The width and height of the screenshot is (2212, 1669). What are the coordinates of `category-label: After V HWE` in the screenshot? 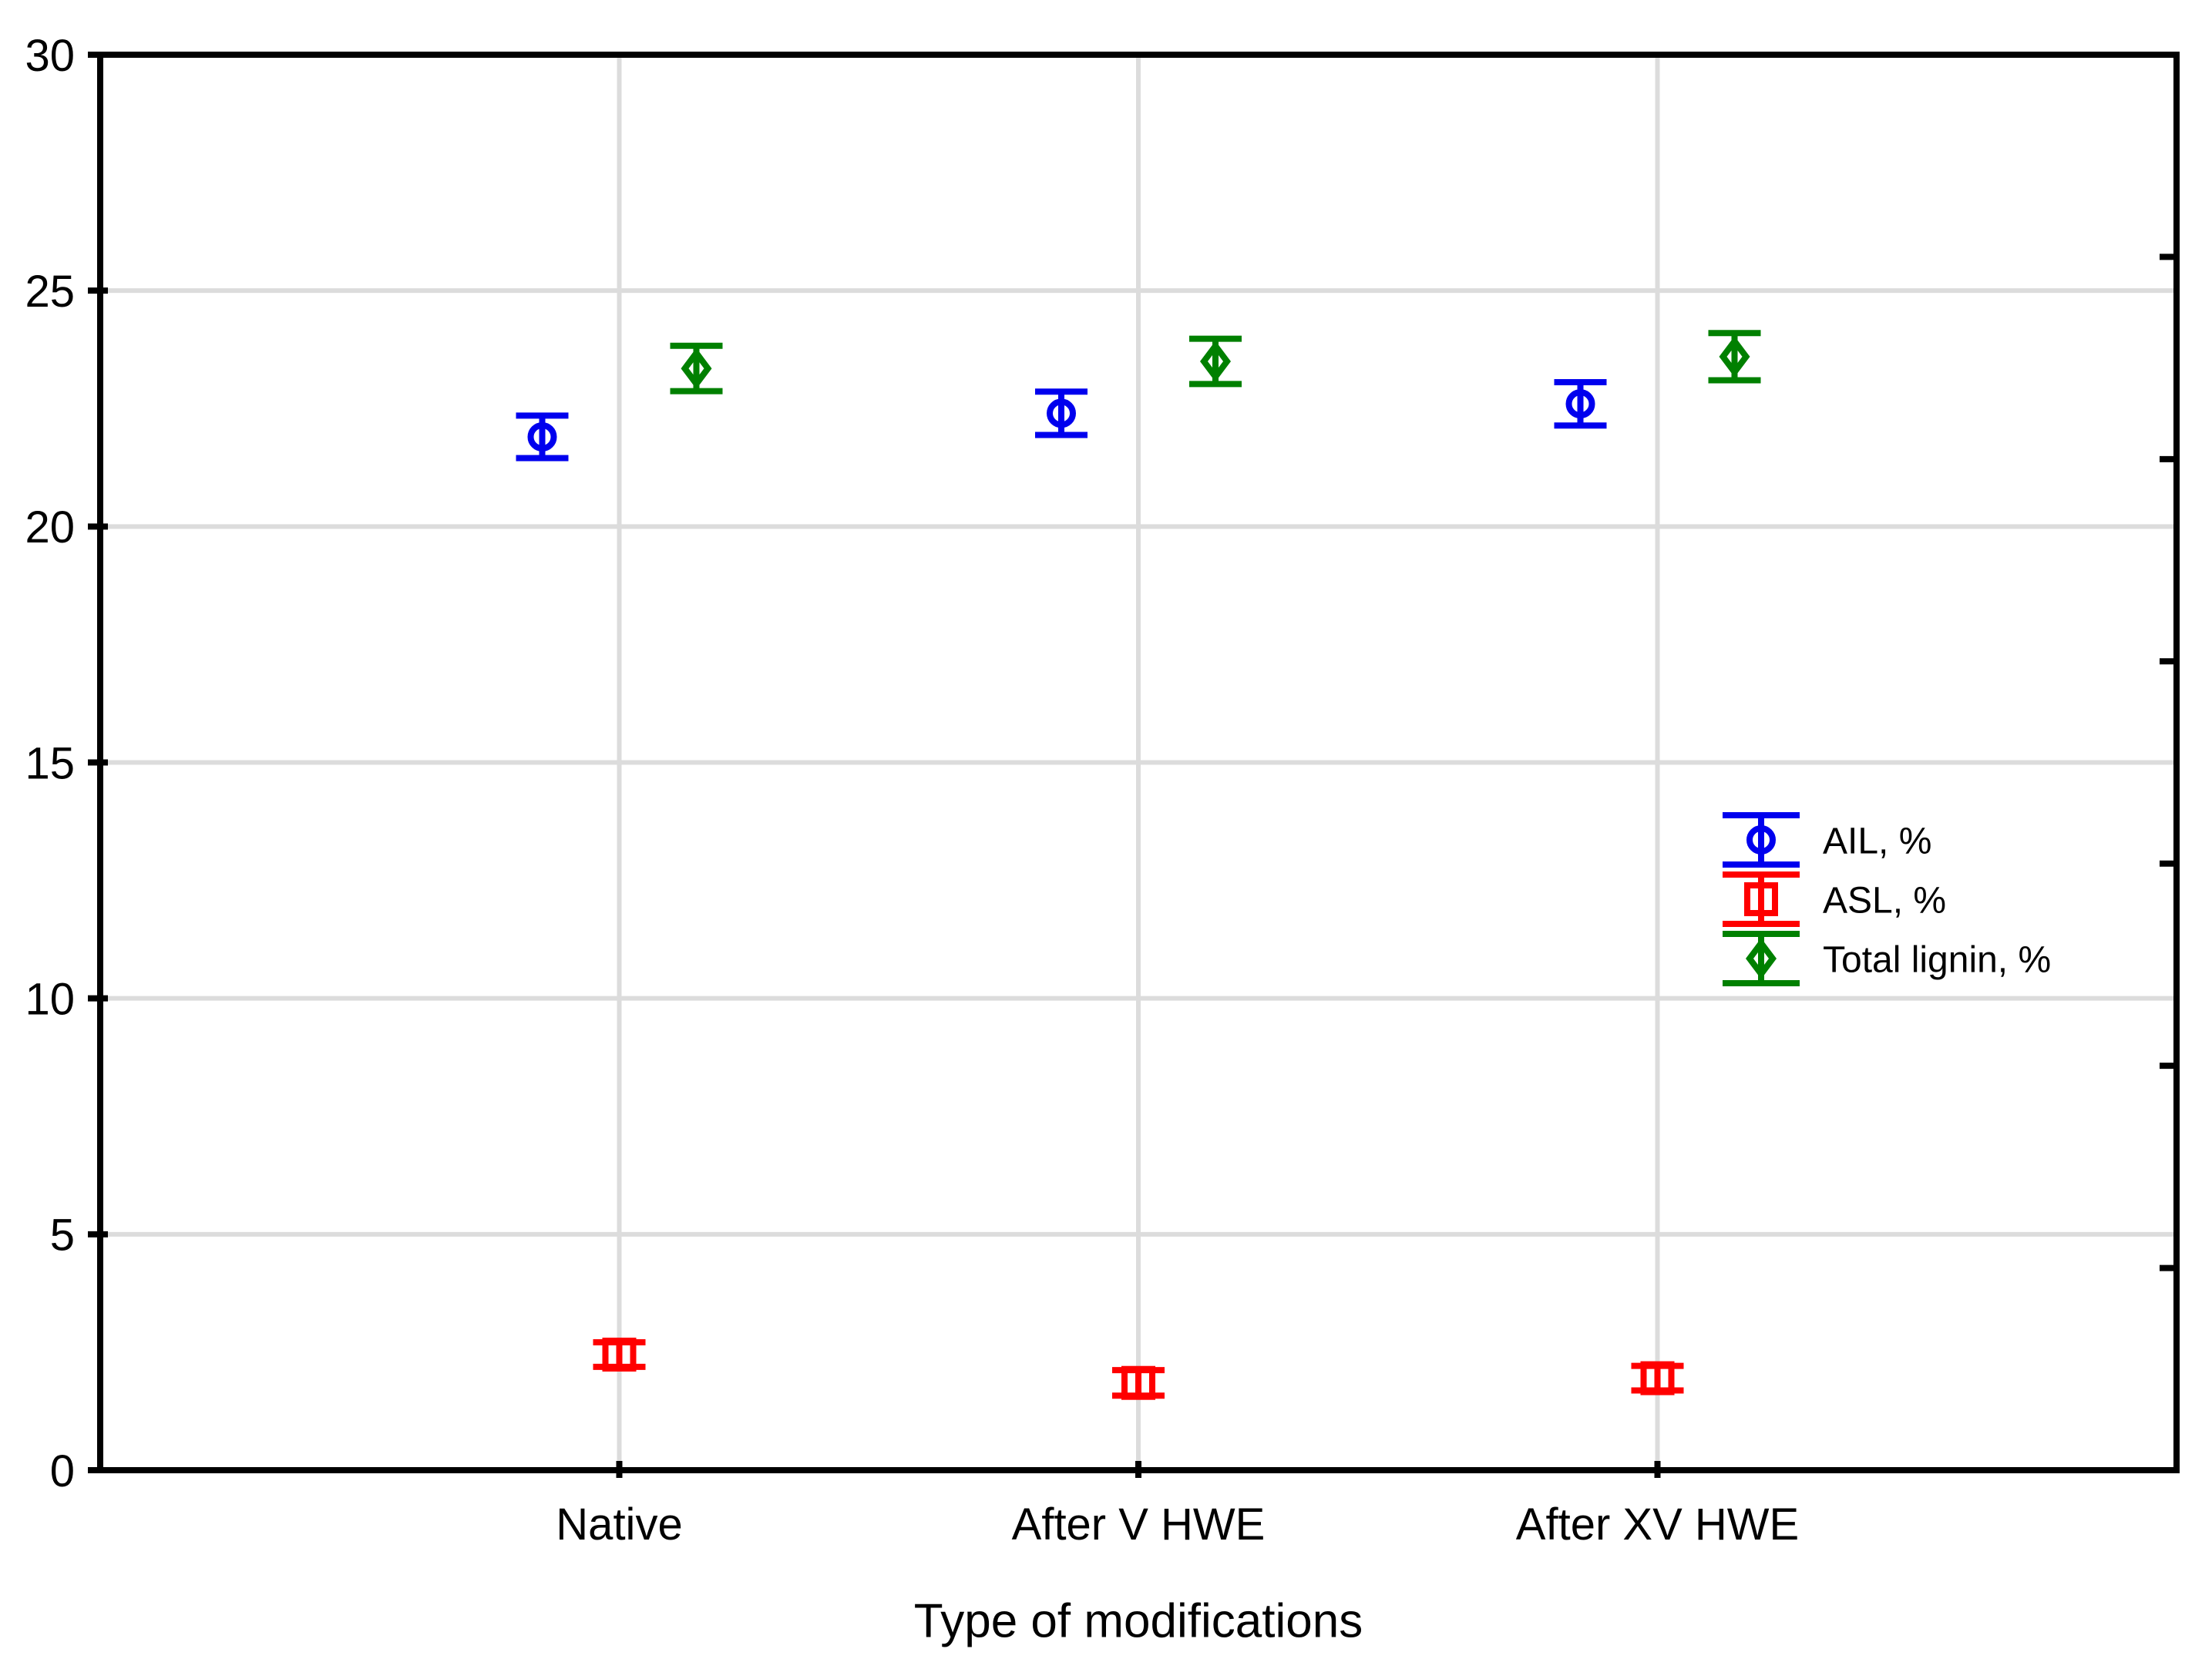 It's located at (1139, 1525).